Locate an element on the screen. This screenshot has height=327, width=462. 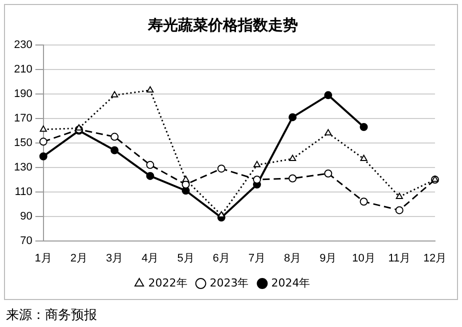
y-tick-label: 130 is located at coordinates (23, 167).